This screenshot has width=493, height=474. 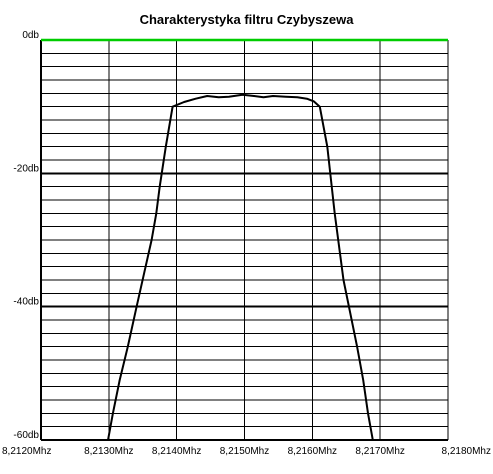 I want to click on y-tick-label: 0db, so click(x=30, y=35).